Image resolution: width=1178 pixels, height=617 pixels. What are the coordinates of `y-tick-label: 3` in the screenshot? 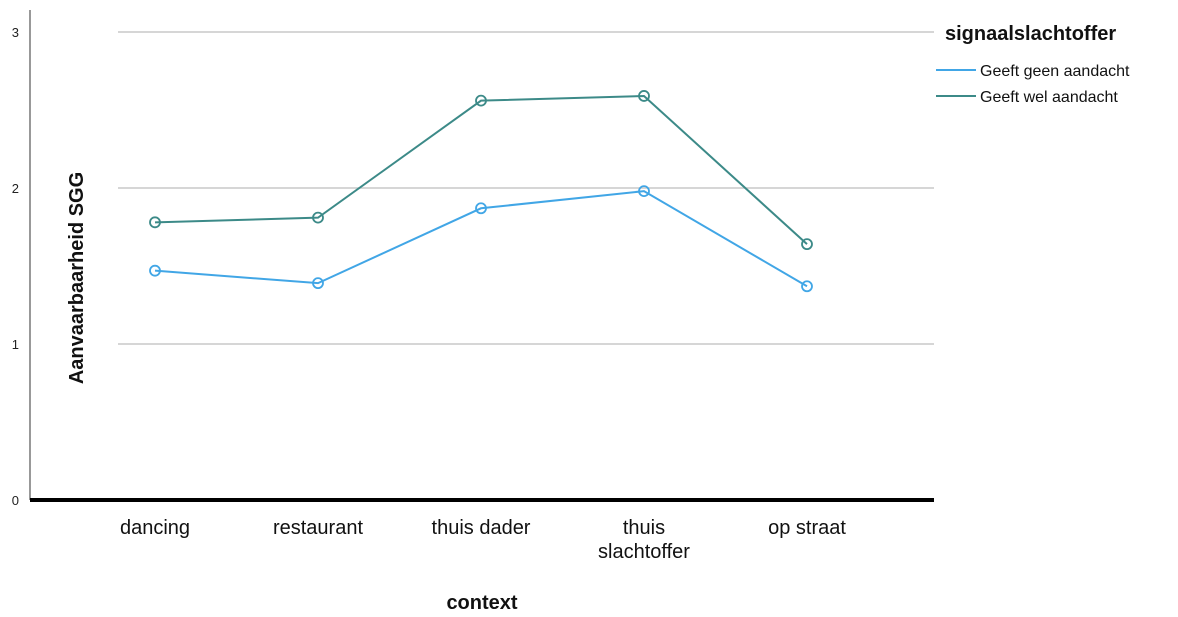 It's located at (15, 32).